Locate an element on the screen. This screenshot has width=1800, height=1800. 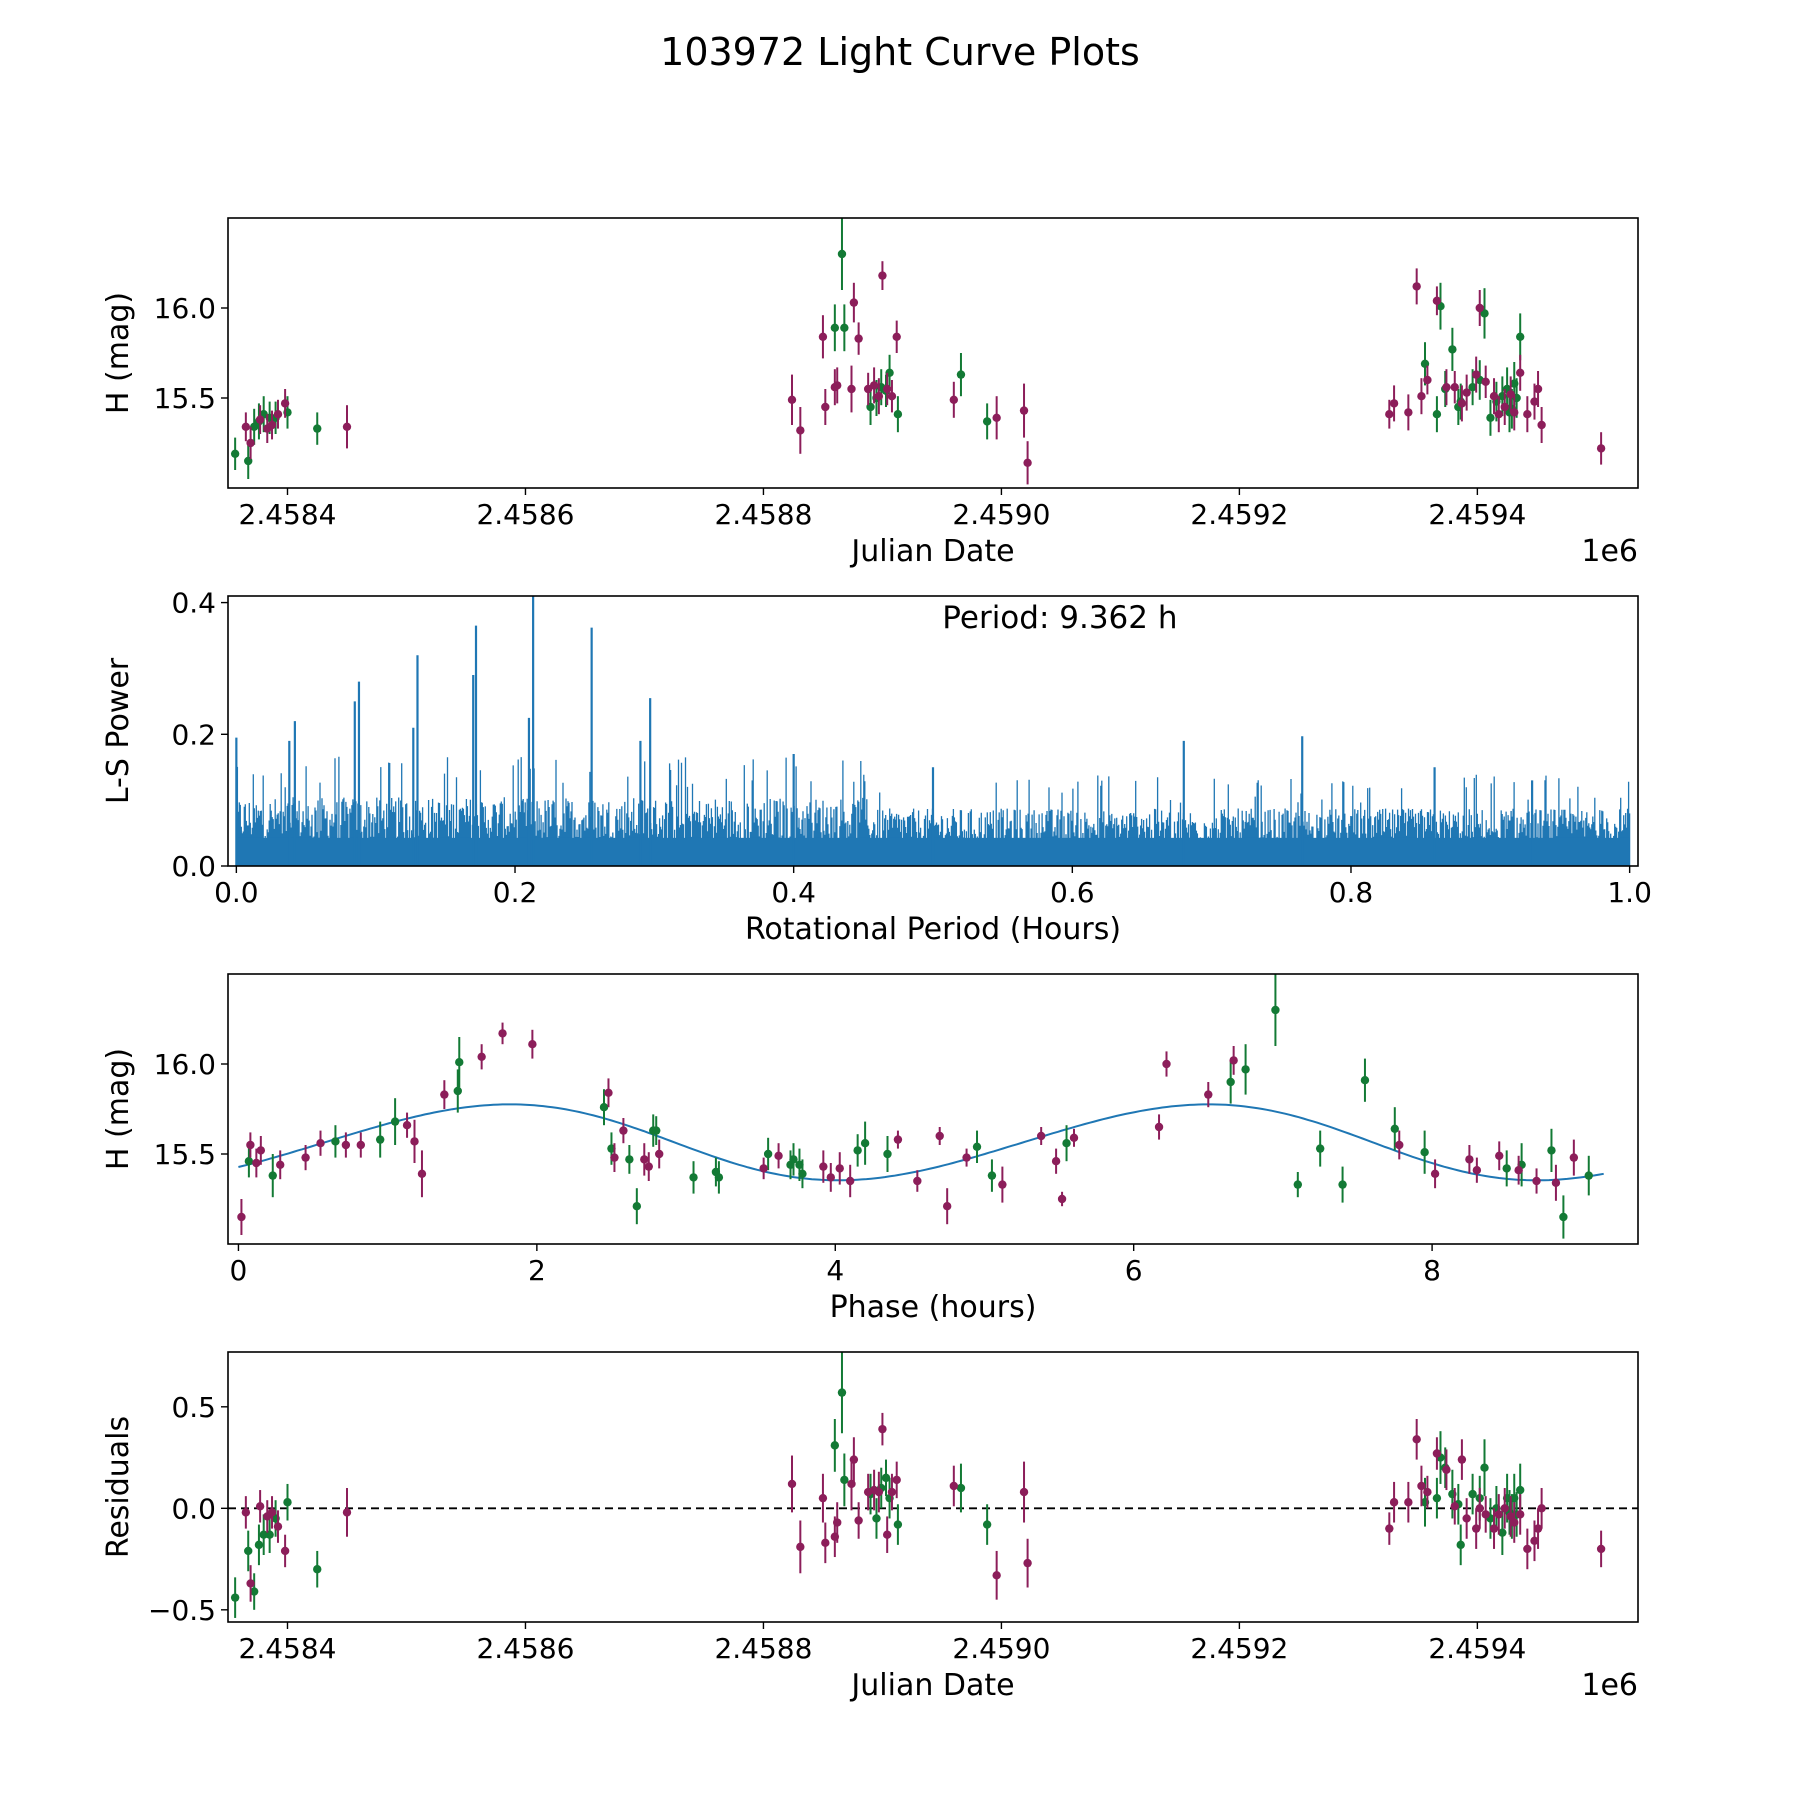
x-tick-label: 0.8 is located at coordinates (1351, 892).